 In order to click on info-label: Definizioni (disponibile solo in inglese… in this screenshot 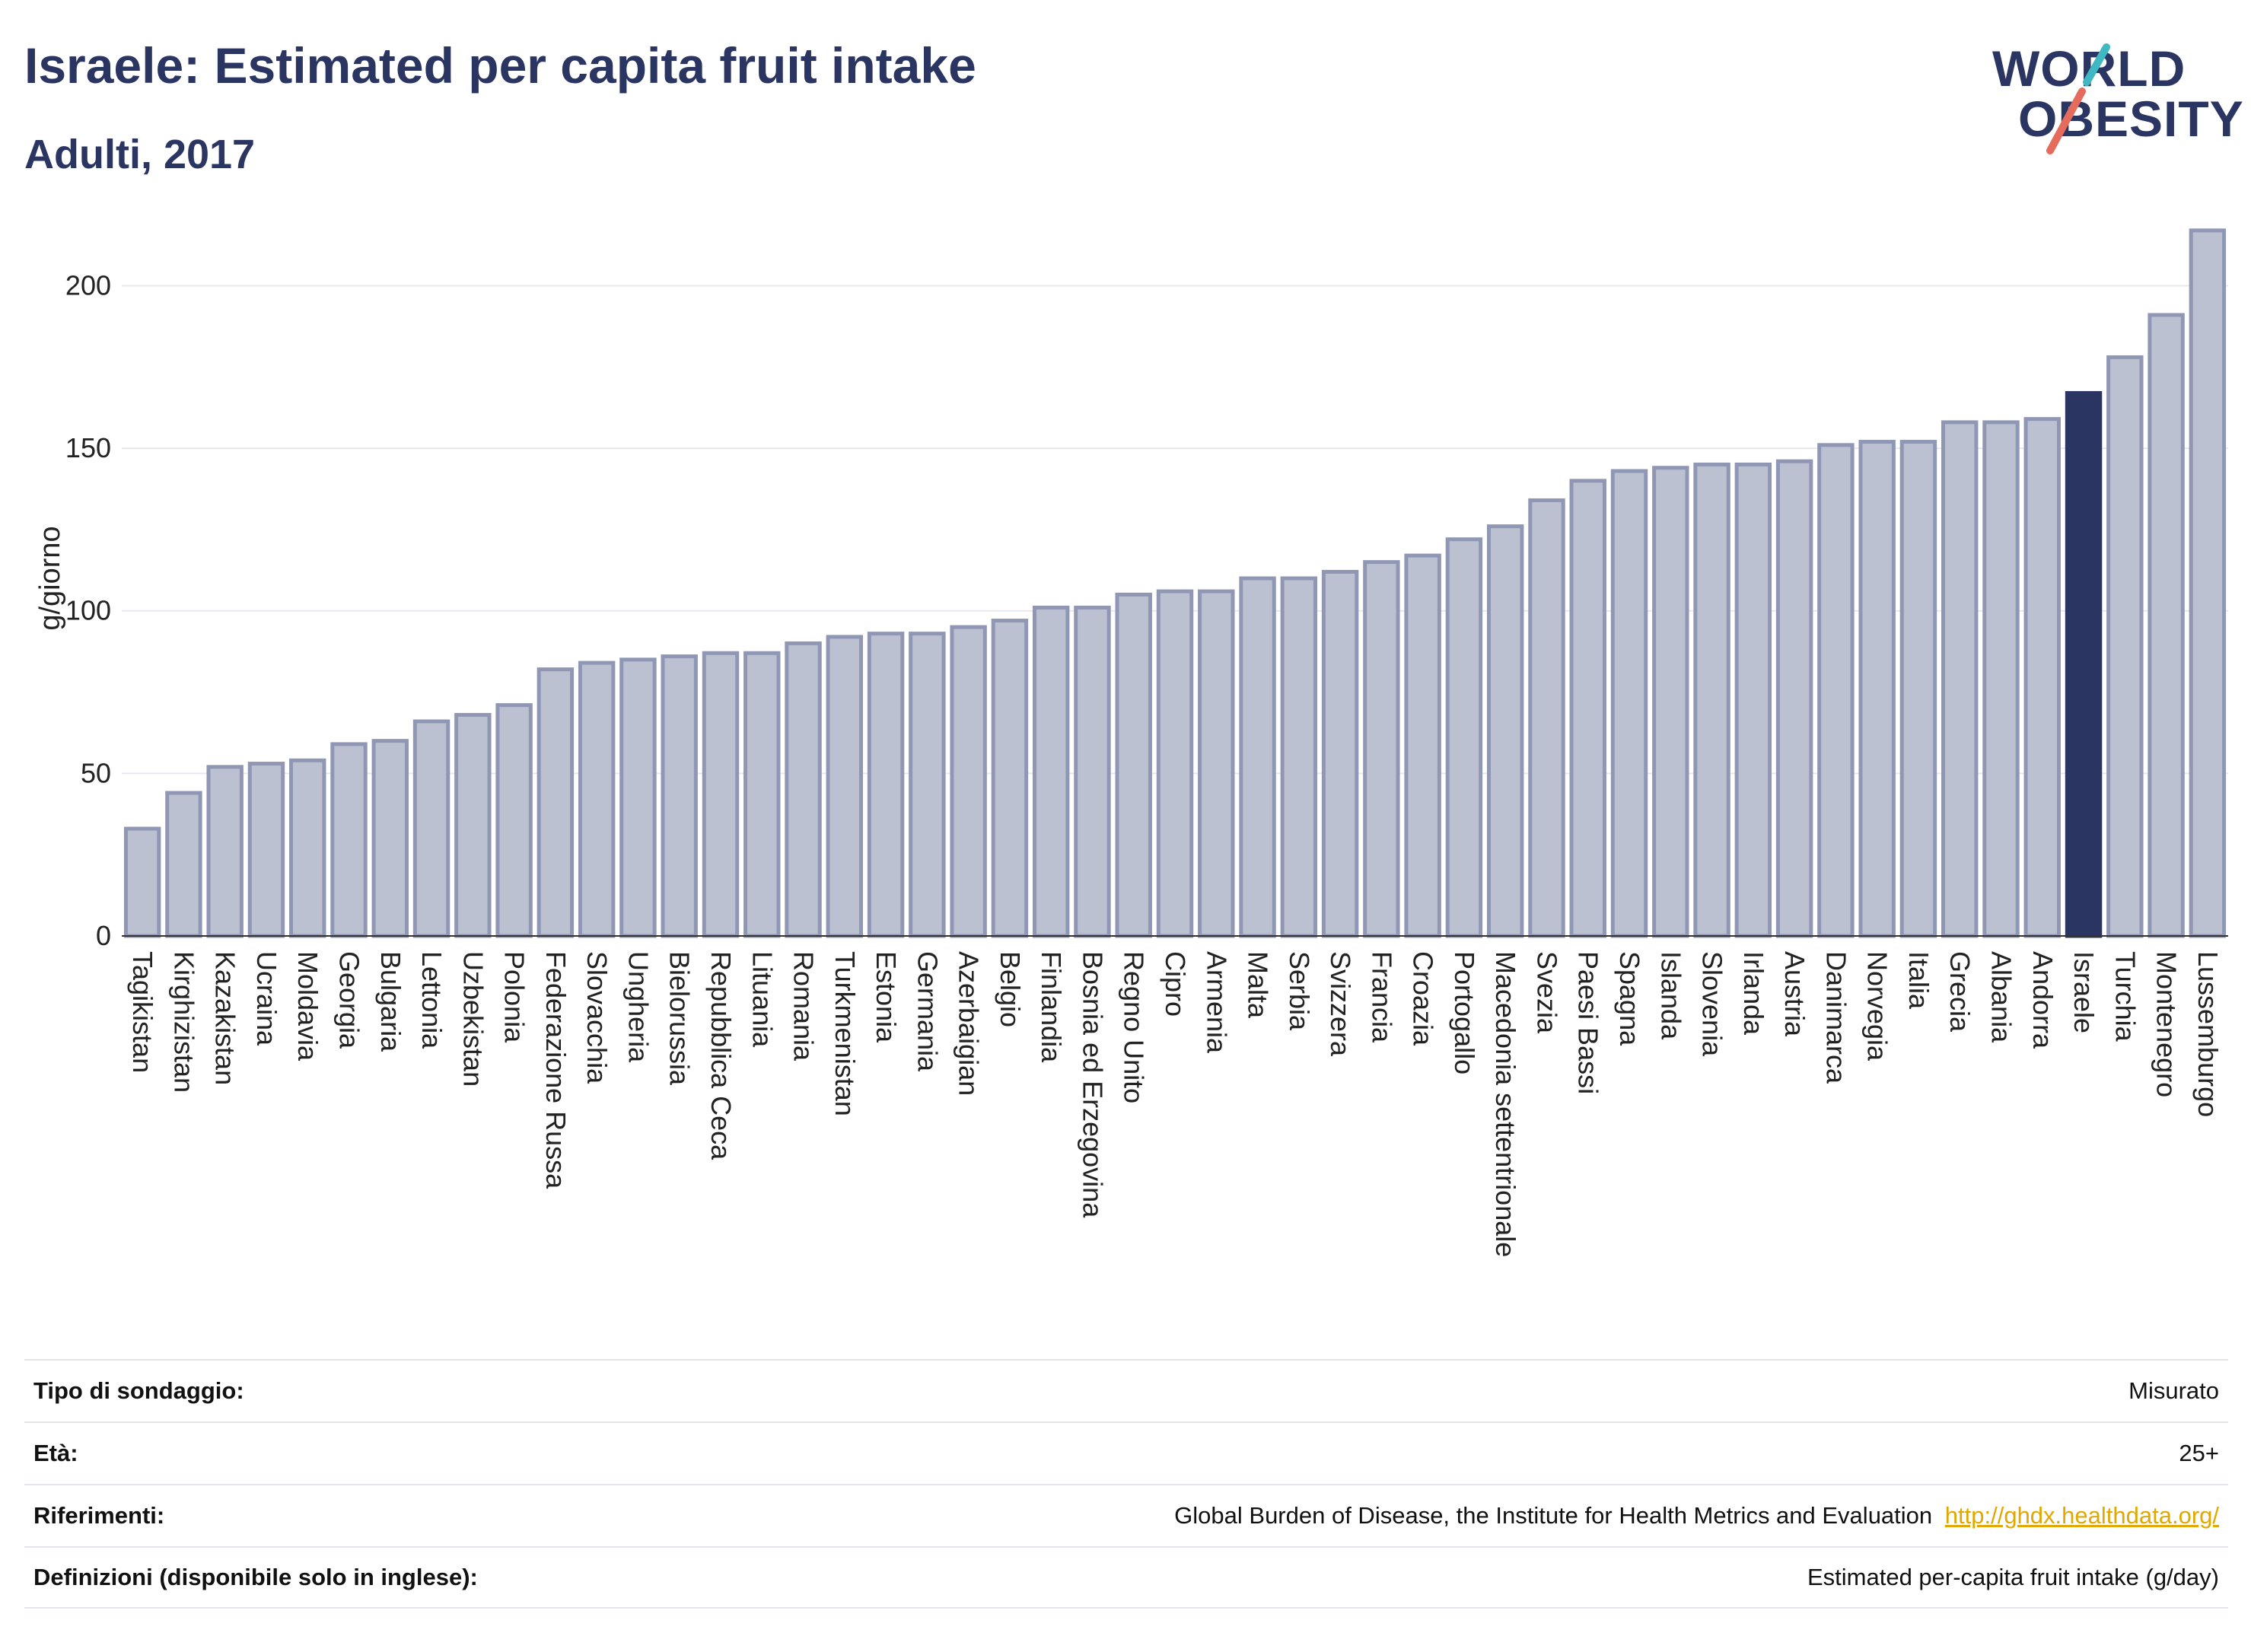, I will do `click(255, 1577)`.